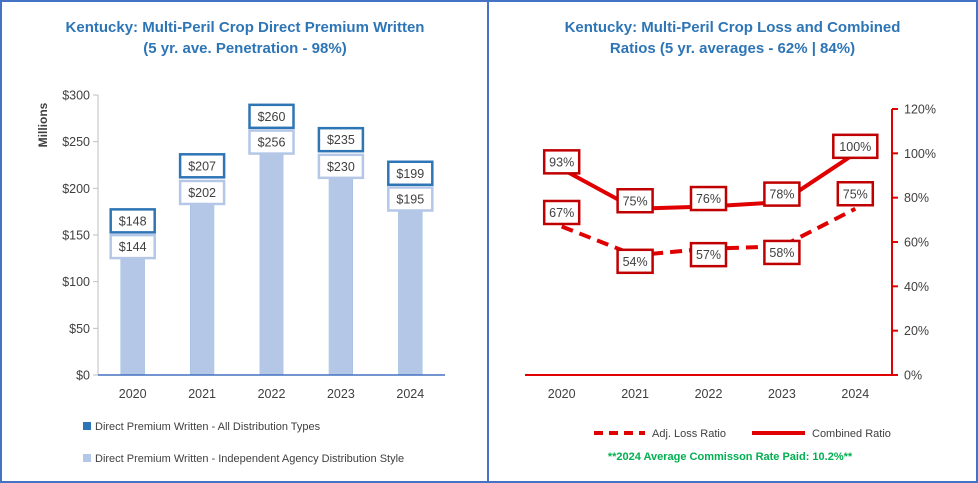 Image resolution: width=978 pixels, height=483 pixels. What do you see at coordinates (709, 394) in the screenshot?
I see `right-x-tick-label: 2022` at bounding box center [709, 394].